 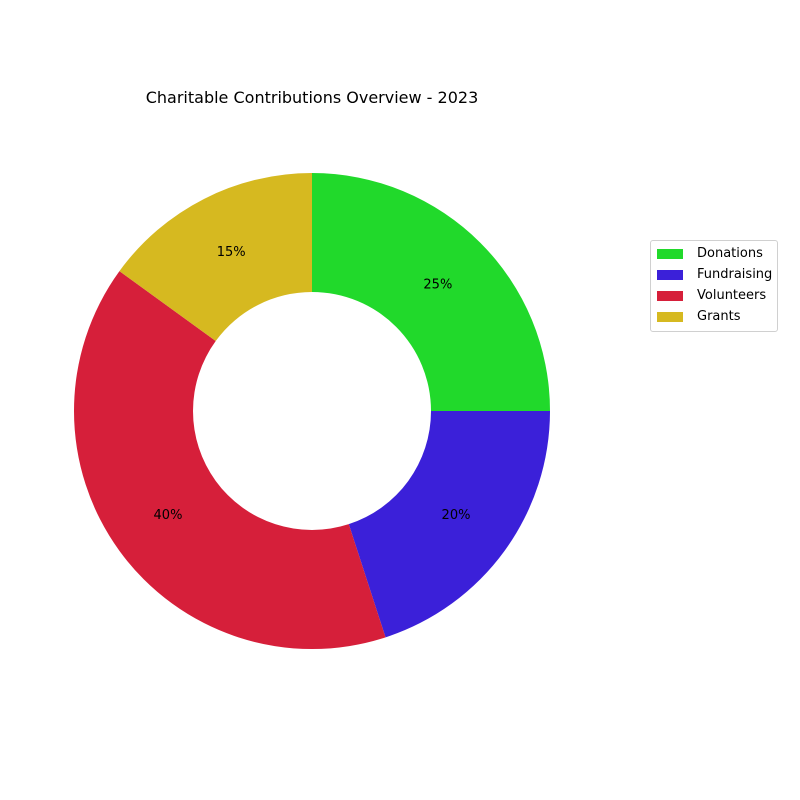 I want to click on legend-label-grants: Grants, so click(x=719, y=316).